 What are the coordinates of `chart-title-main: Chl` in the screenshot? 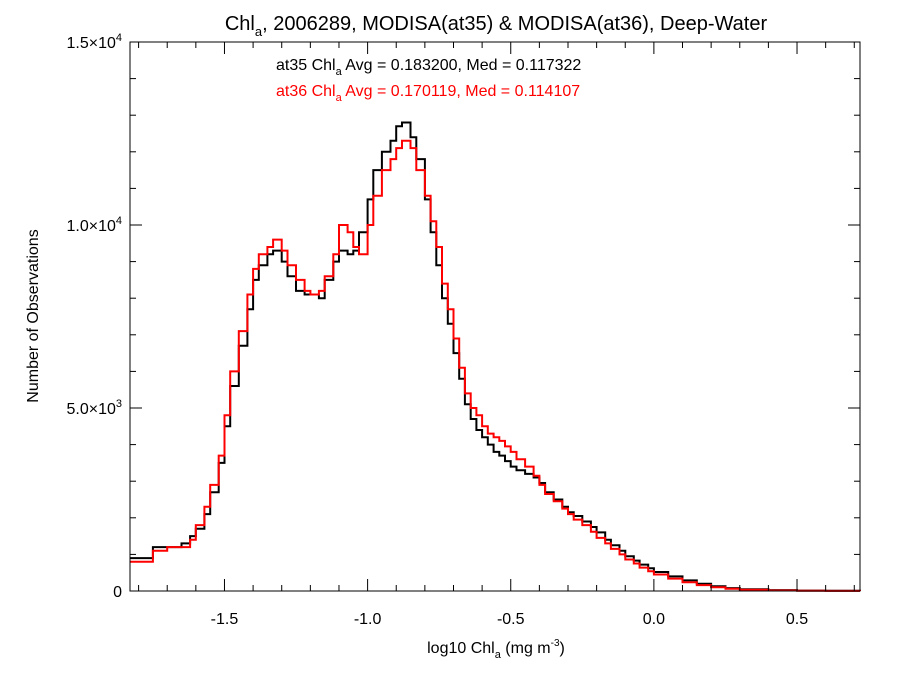 It's located at (240, 24).